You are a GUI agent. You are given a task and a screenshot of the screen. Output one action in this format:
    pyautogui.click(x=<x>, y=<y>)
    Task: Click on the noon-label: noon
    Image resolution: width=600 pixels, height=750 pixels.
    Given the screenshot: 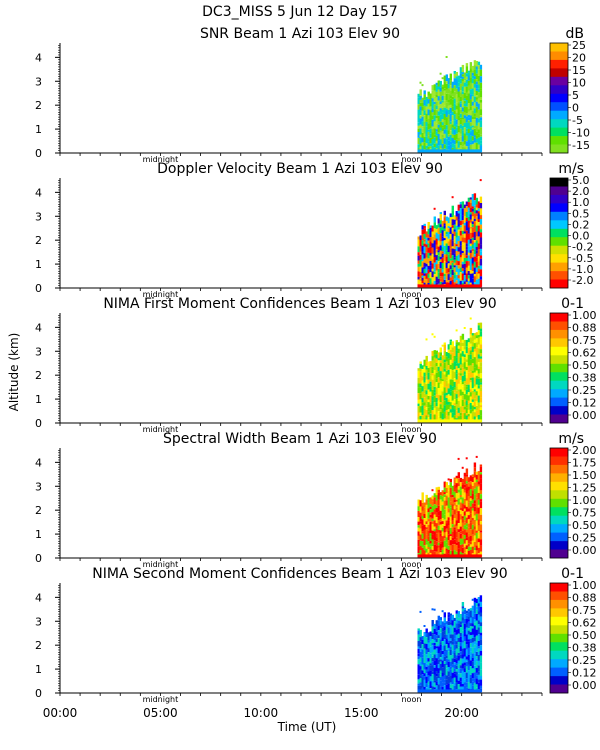 What is the action you would take?
    pyautogui.click(x=411, y=159)
    